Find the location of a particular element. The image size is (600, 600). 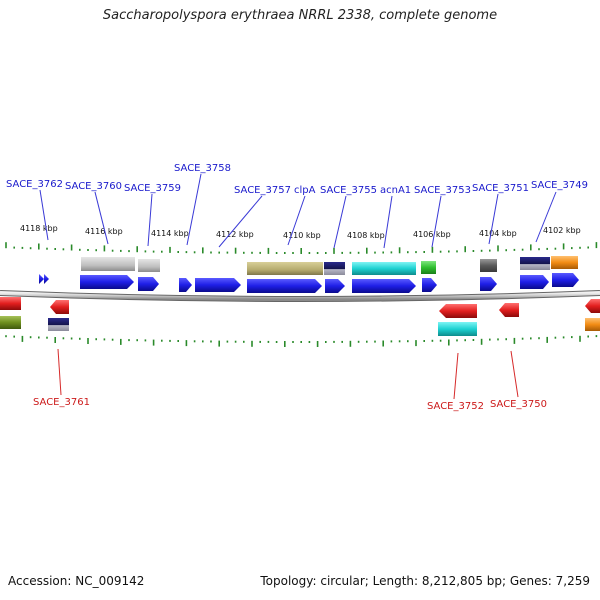

gene-arrow-blue-acna1 is located at coordinates (384, 286).